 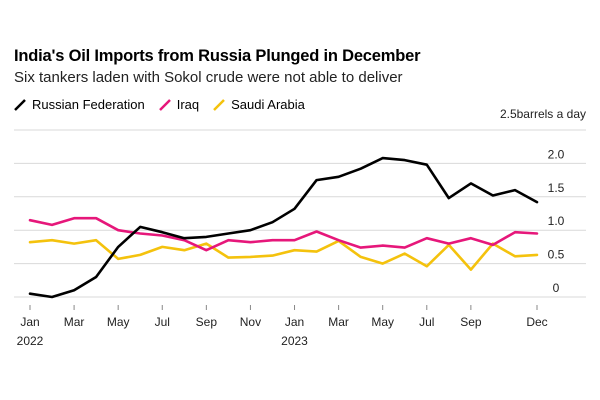 I want to click on legend-label-saudi-arabia: Saudi Arabia, so click(x=268, y=104).